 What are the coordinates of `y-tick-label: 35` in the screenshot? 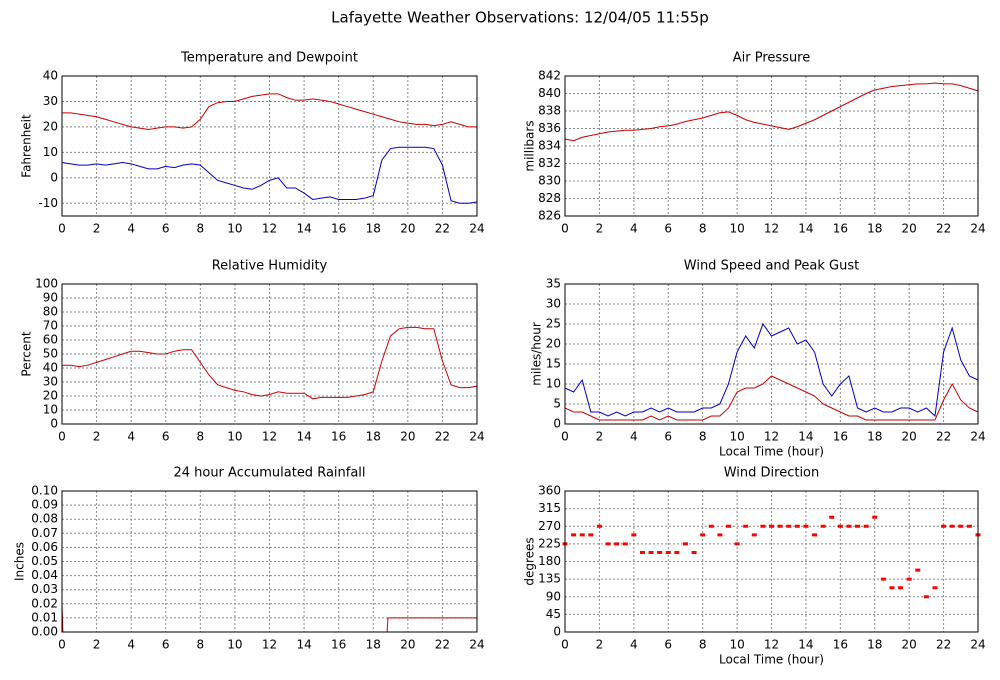 It's located at (553, 284).